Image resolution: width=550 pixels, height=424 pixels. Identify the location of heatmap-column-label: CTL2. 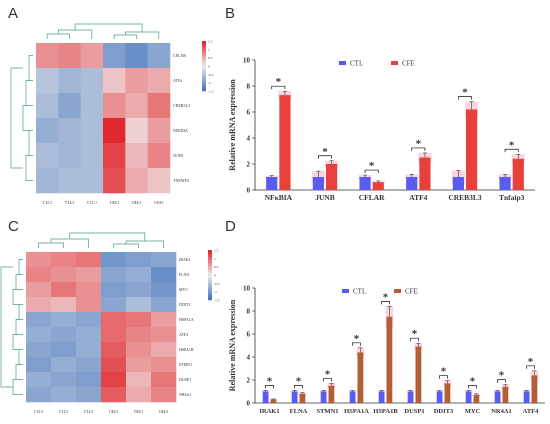
(64, 411).